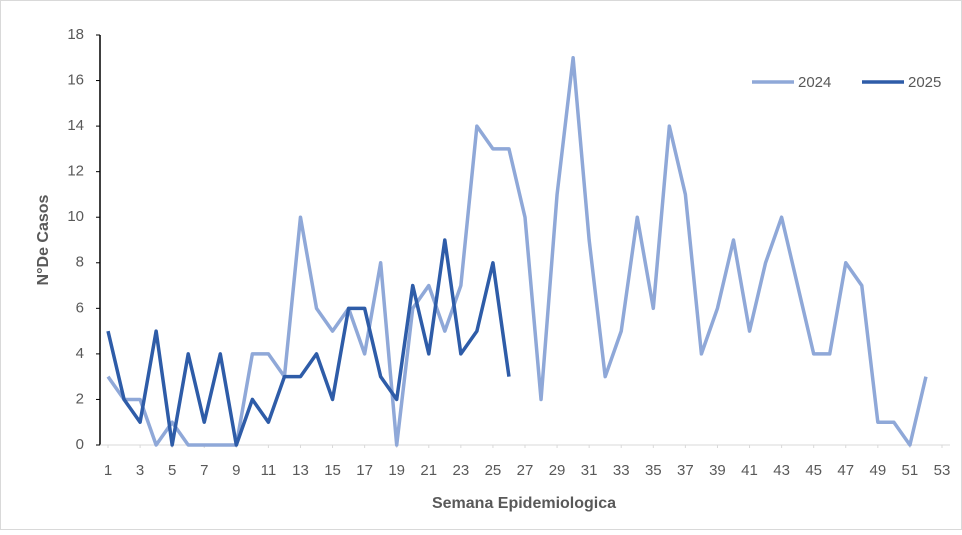  Describe the element at coordinates (236, 470) in the screenshot. I see `x-tick-label: 9` at that location.